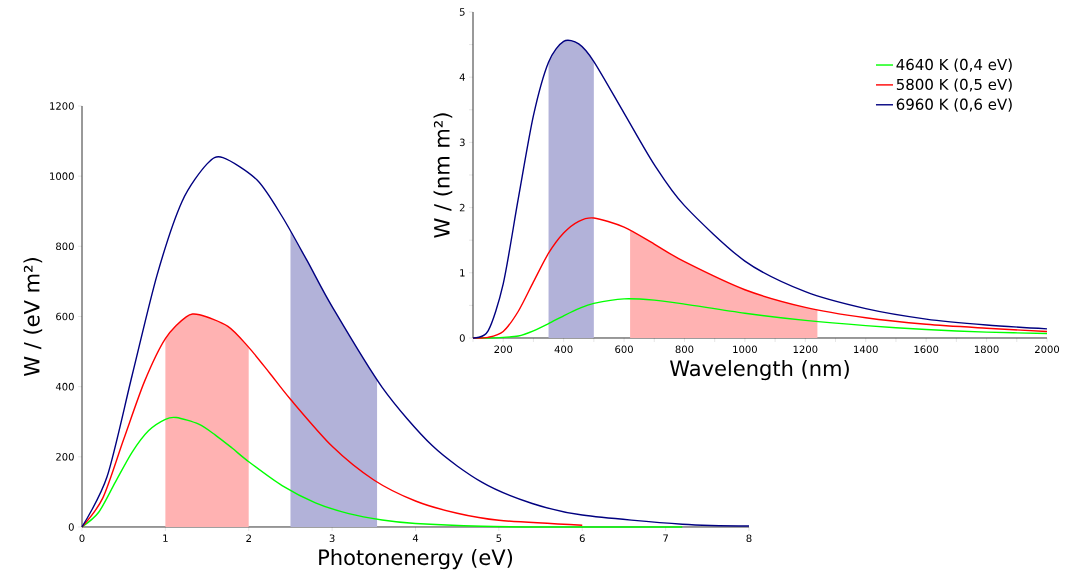 The height and width of the screenshot is (583, 1066). Describe the element at coordinates (954, 85) in the screenshot. I see `legend-label: 5800 K (0,5 eV)` at that location.